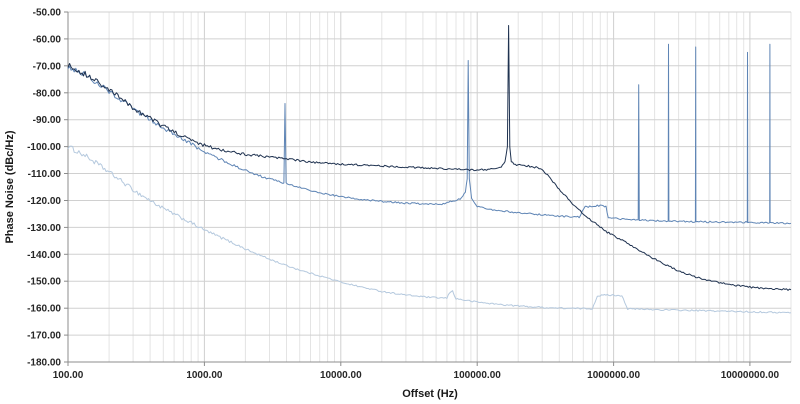 The width and height of the screenshot is (800, 404). I want to click on y-tick-label: -120.00, so click(44, 201).